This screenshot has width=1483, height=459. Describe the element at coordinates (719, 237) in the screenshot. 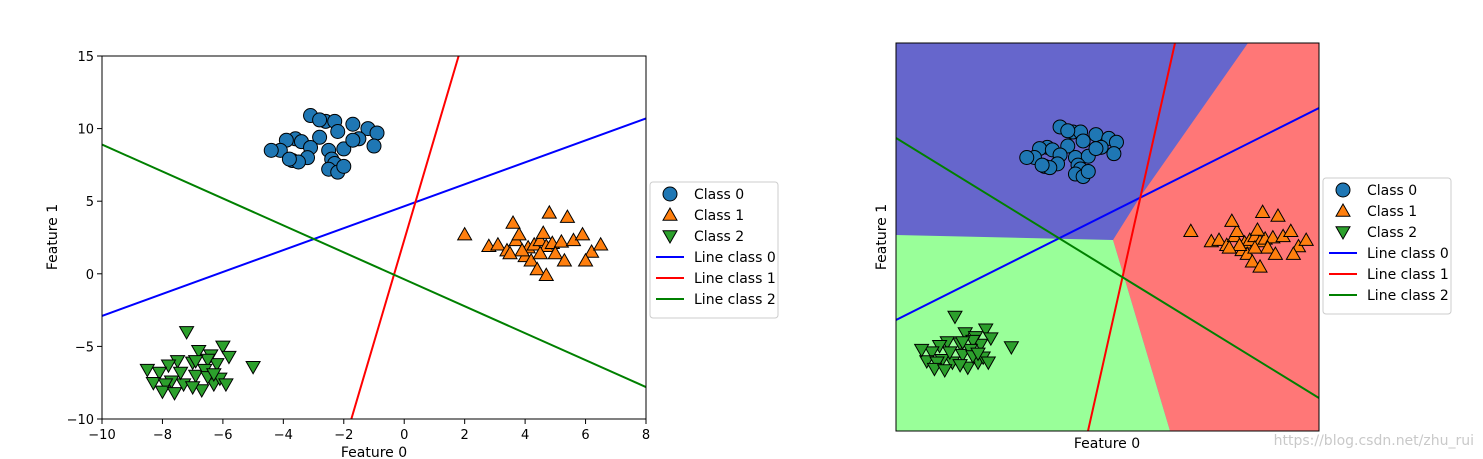

I see `left-legend-label-class-2: Class 2` at that location.